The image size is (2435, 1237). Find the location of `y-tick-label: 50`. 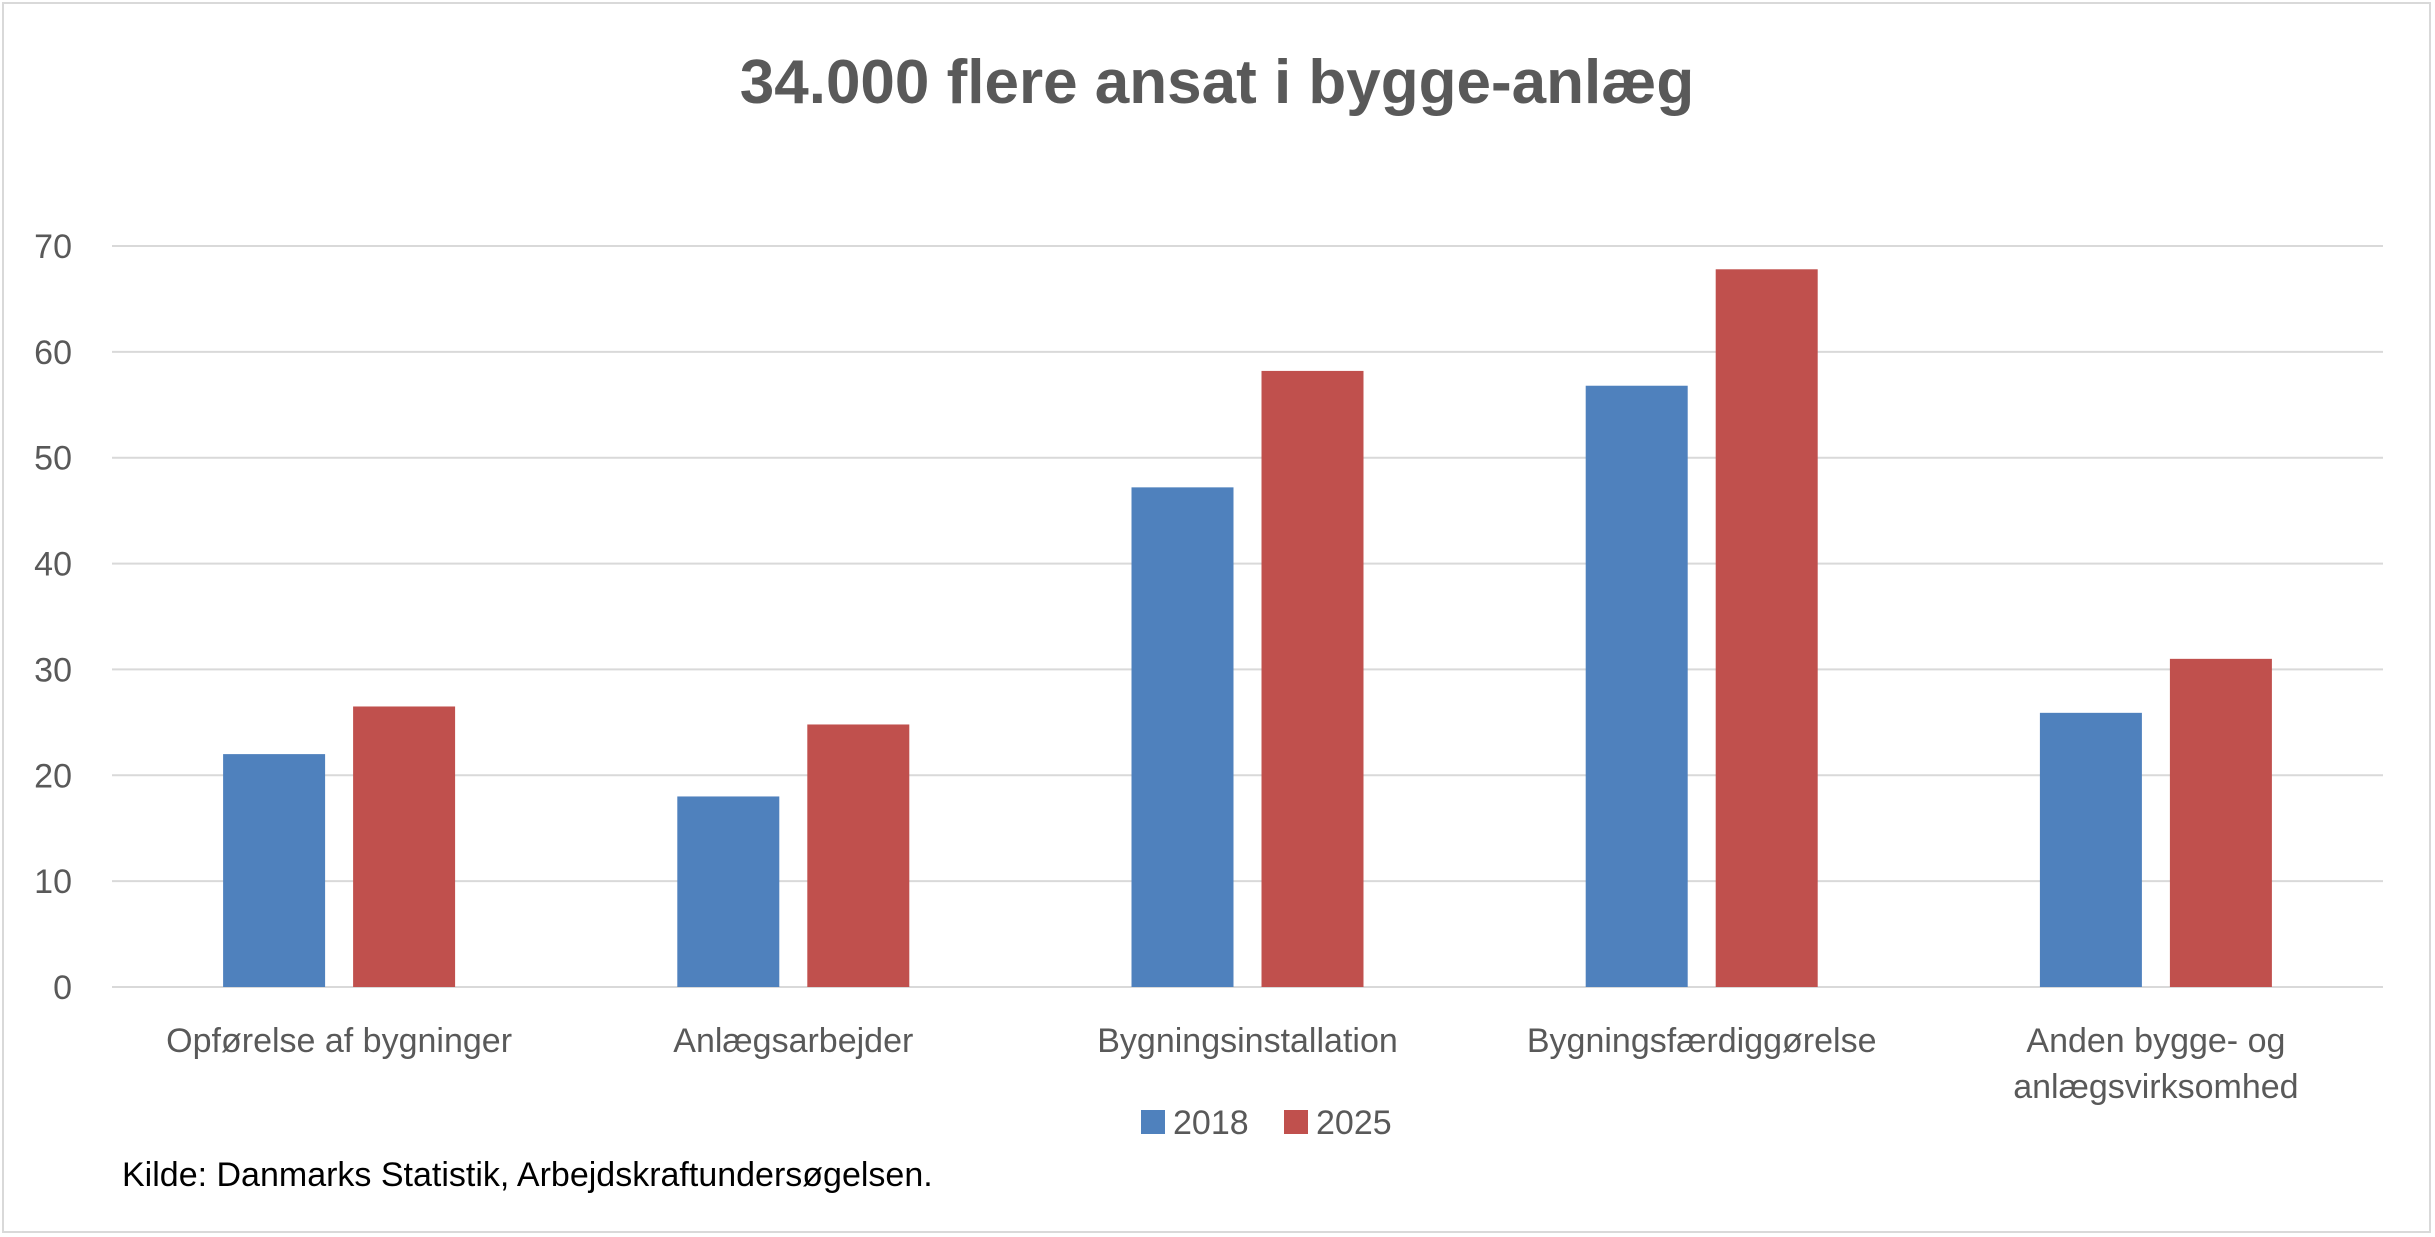

y-tick-label: 50 is located at coordinates (53, 459).